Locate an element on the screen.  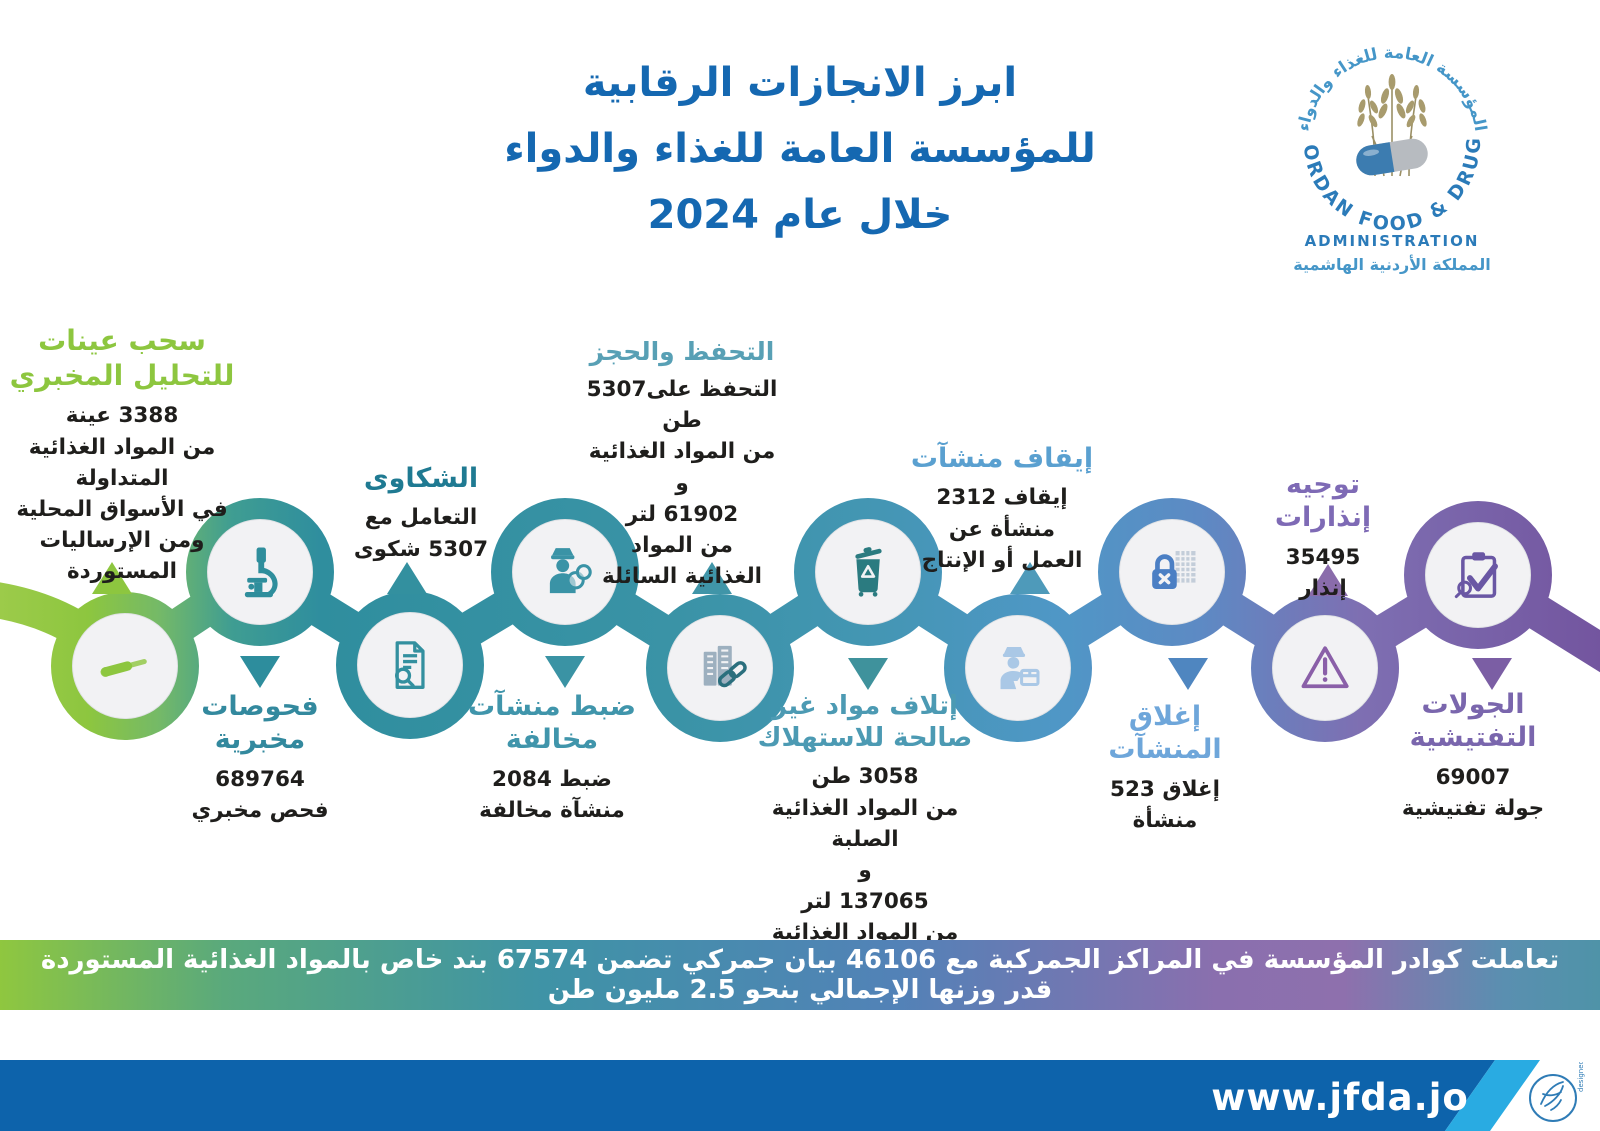
designer-credit: designed by is located at coordinates (1581, 1077).